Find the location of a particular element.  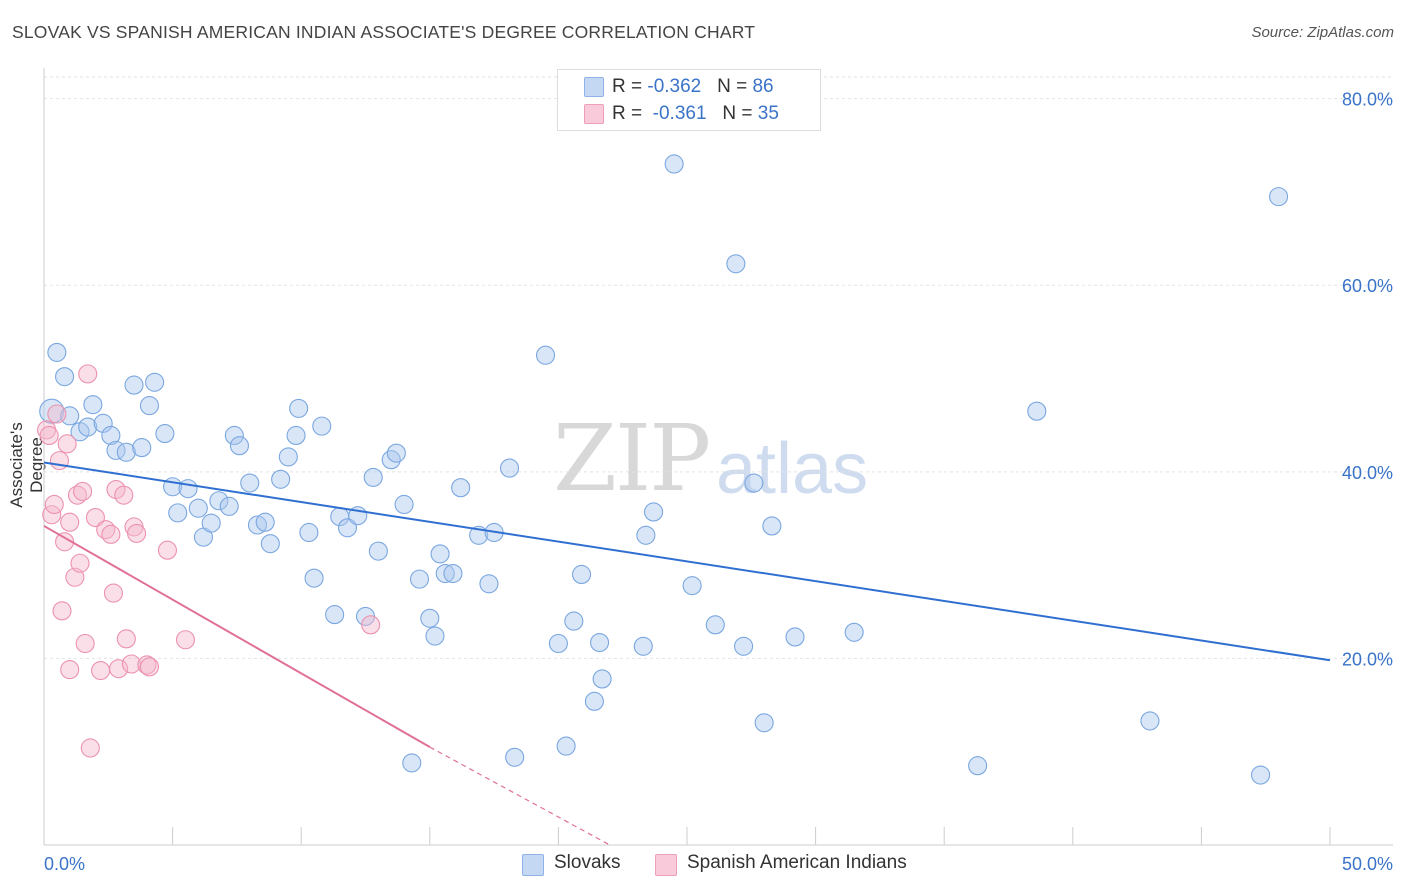

x-tick-label-max: 50.0% is located at coordinates (1367, 864).